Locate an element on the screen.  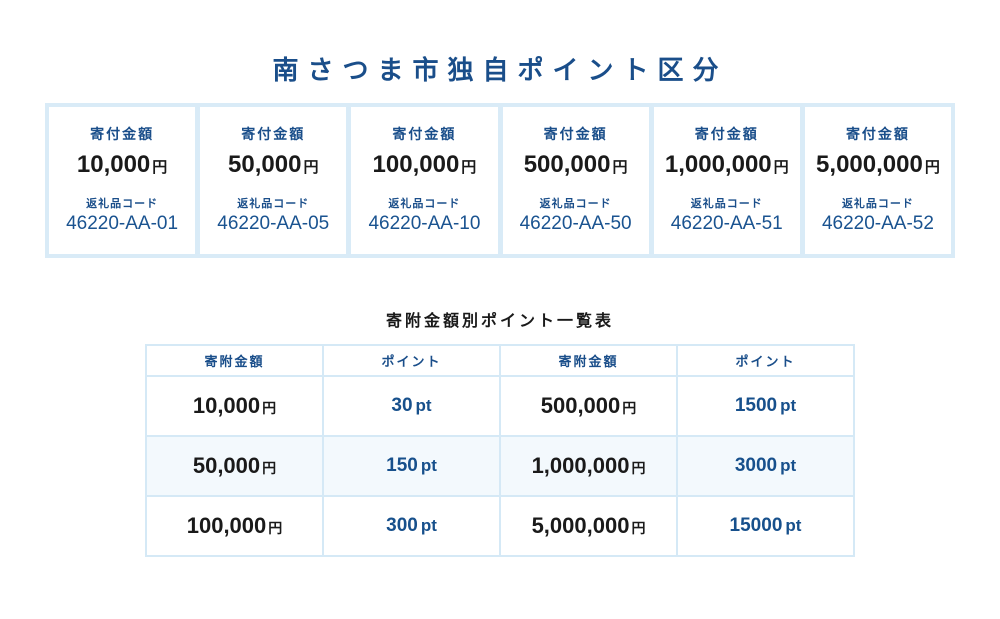
donation-amount-cell: 5,000,000 円 is located at coordinates (588, 526).